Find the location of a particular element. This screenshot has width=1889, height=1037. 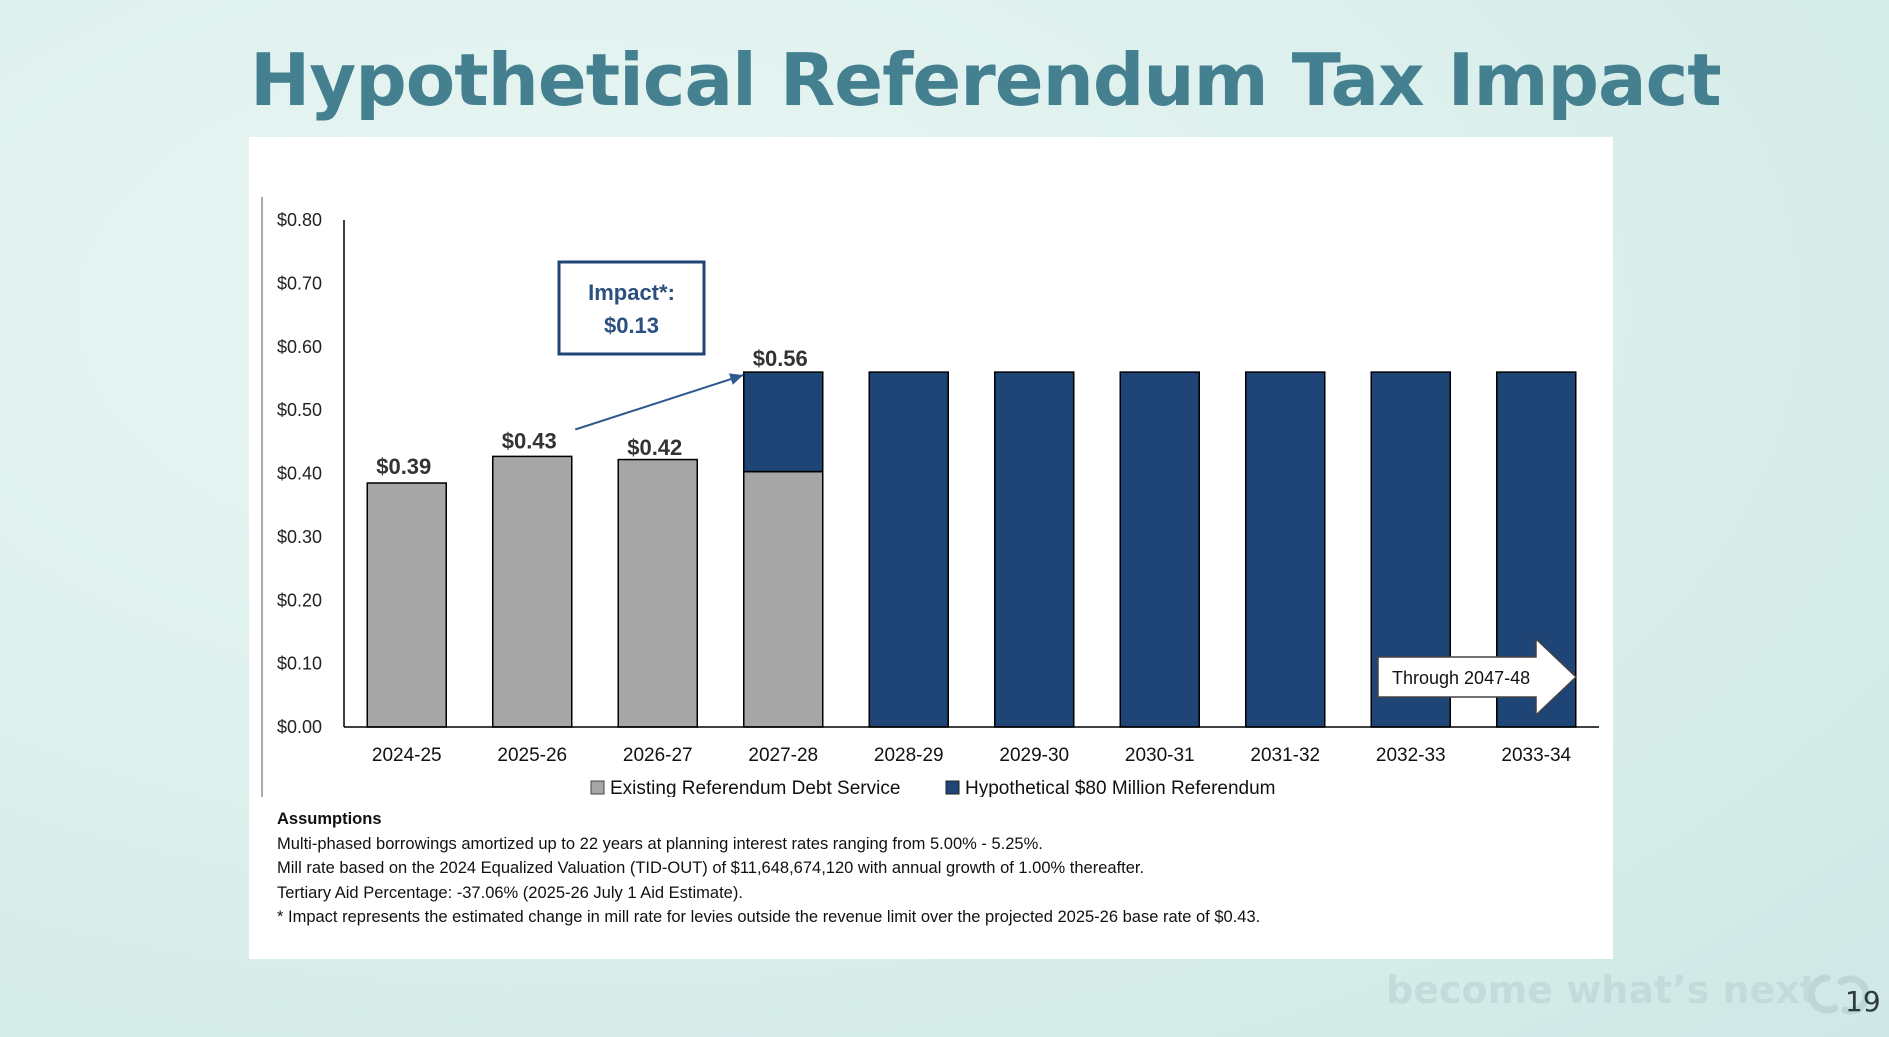

y-tick-label: $0.50 is located at coordinates (299, 410).